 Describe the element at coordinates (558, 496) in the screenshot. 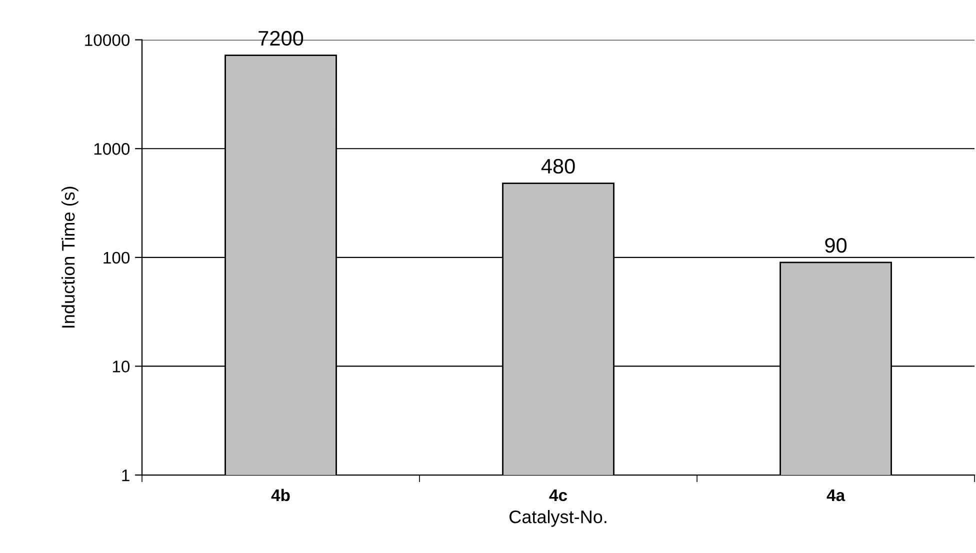

I see `x-tick-label: 4c` at that location.